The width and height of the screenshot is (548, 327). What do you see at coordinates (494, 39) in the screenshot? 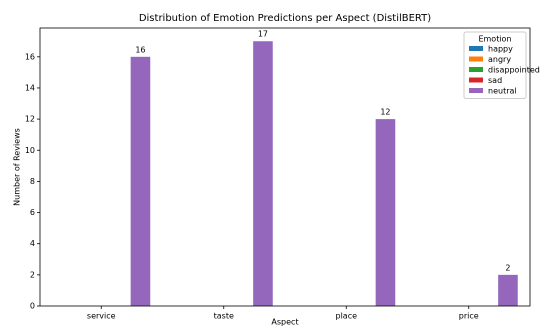
I see `legend-title: Emotion` at bounding box center [494, 39].